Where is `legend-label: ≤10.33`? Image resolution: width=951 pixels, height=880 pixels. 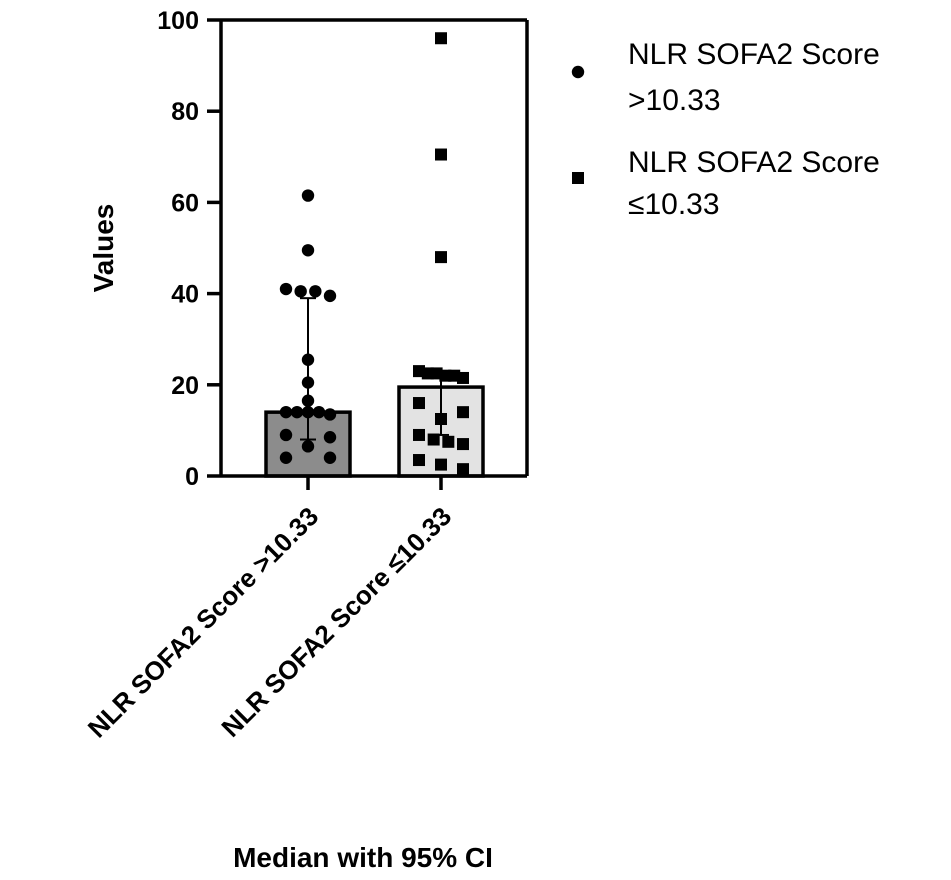 legend-label: ≤10.33 is located at coordinates (674, 204).